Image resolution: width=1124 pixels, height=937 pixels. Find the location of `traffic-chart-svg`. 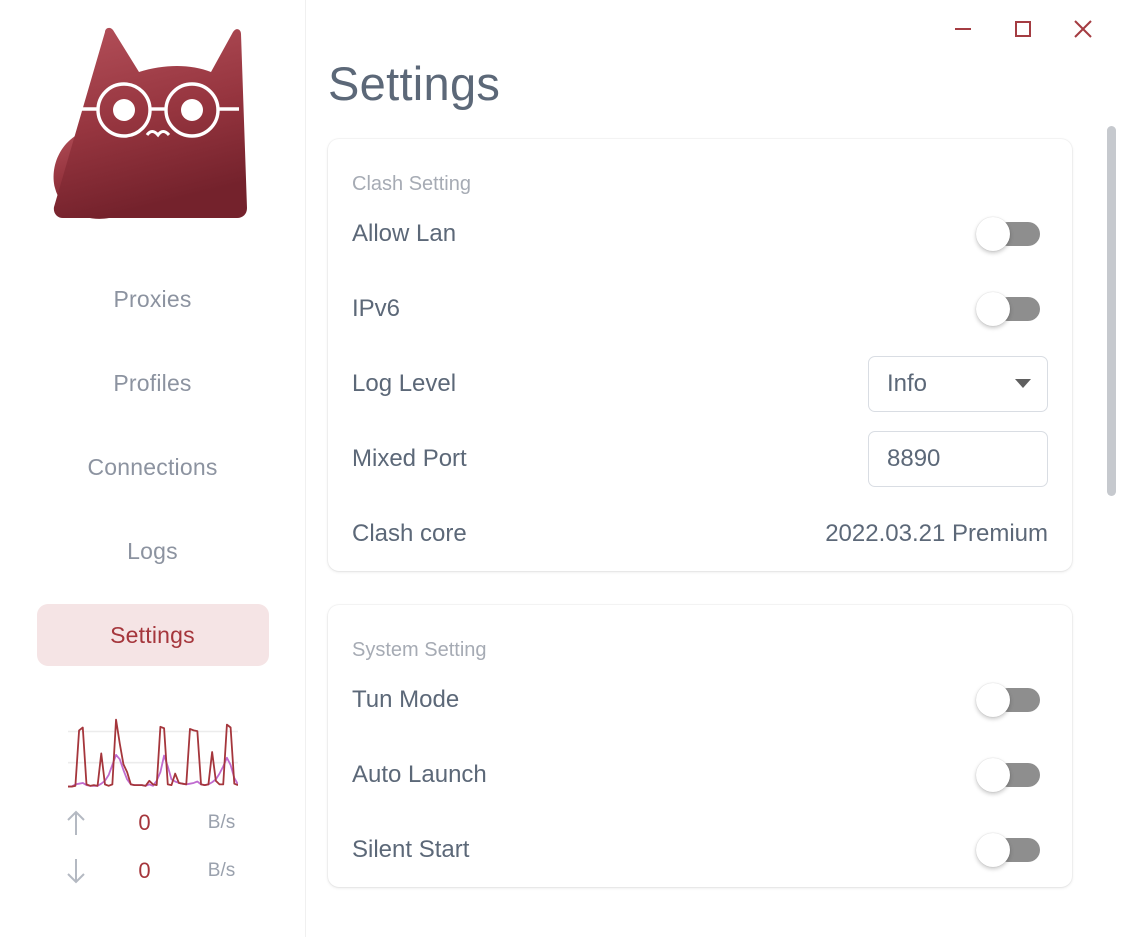

traffic-chart-svg is located at coordinates (152, 753).